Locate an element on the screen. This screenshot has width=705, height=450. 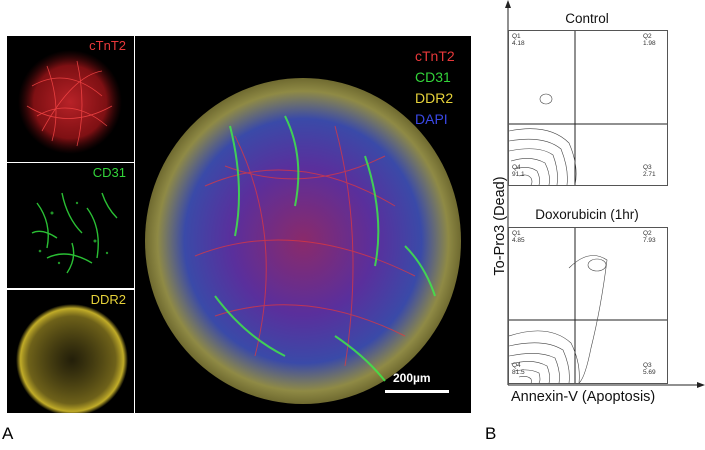
control-q2: Q2 1.98 is located at coordinates (649, 40).